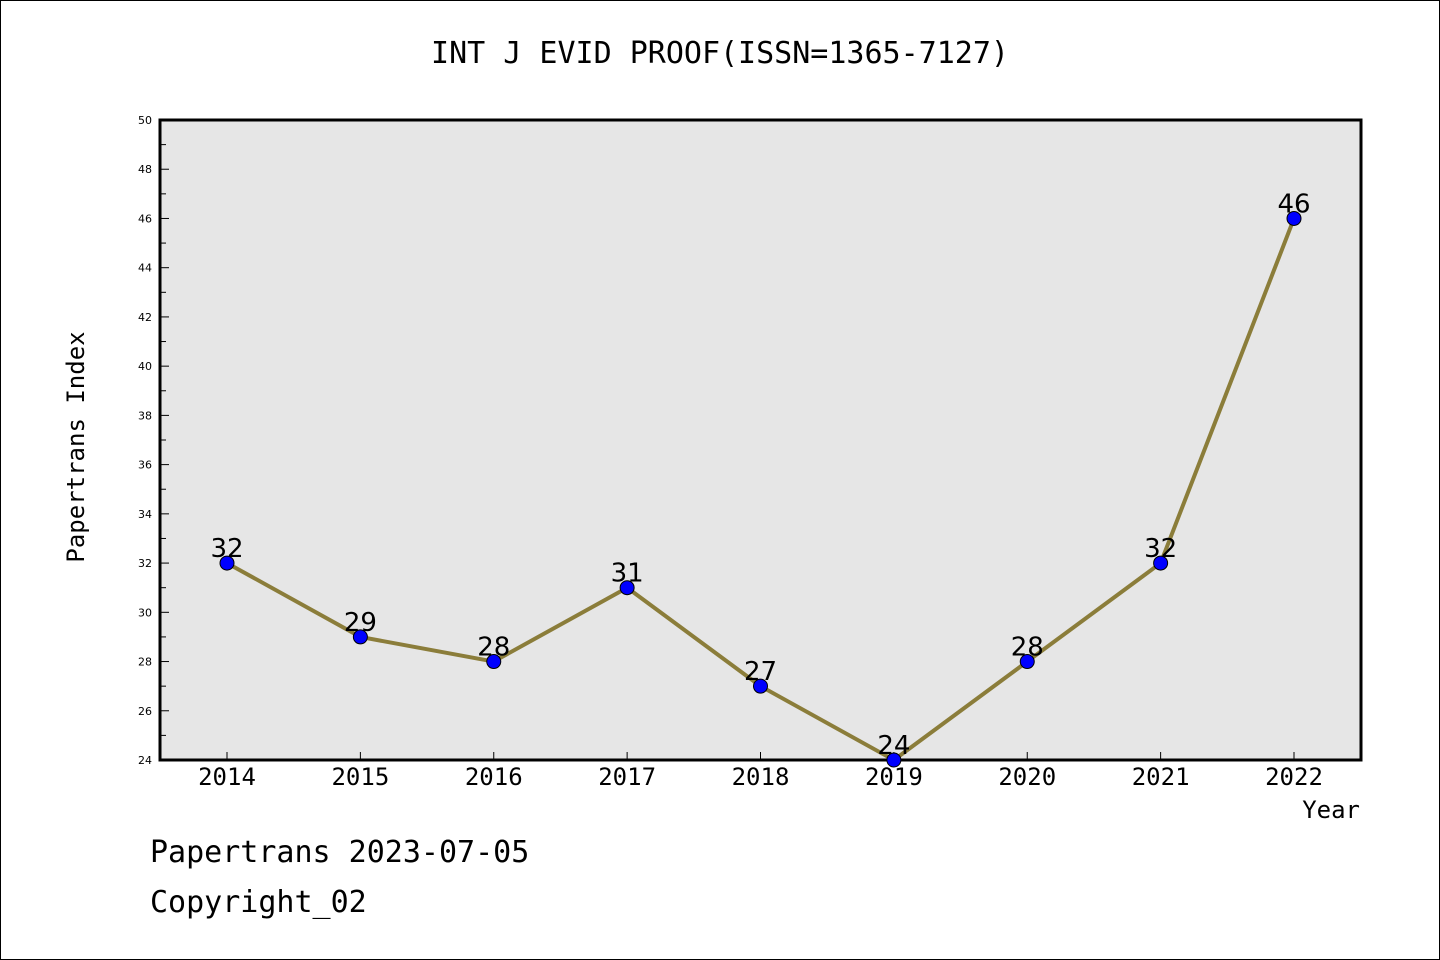 This screenshot has width=1440, height=960. I want to click on y-tick-label: 46, so click(145, 218).